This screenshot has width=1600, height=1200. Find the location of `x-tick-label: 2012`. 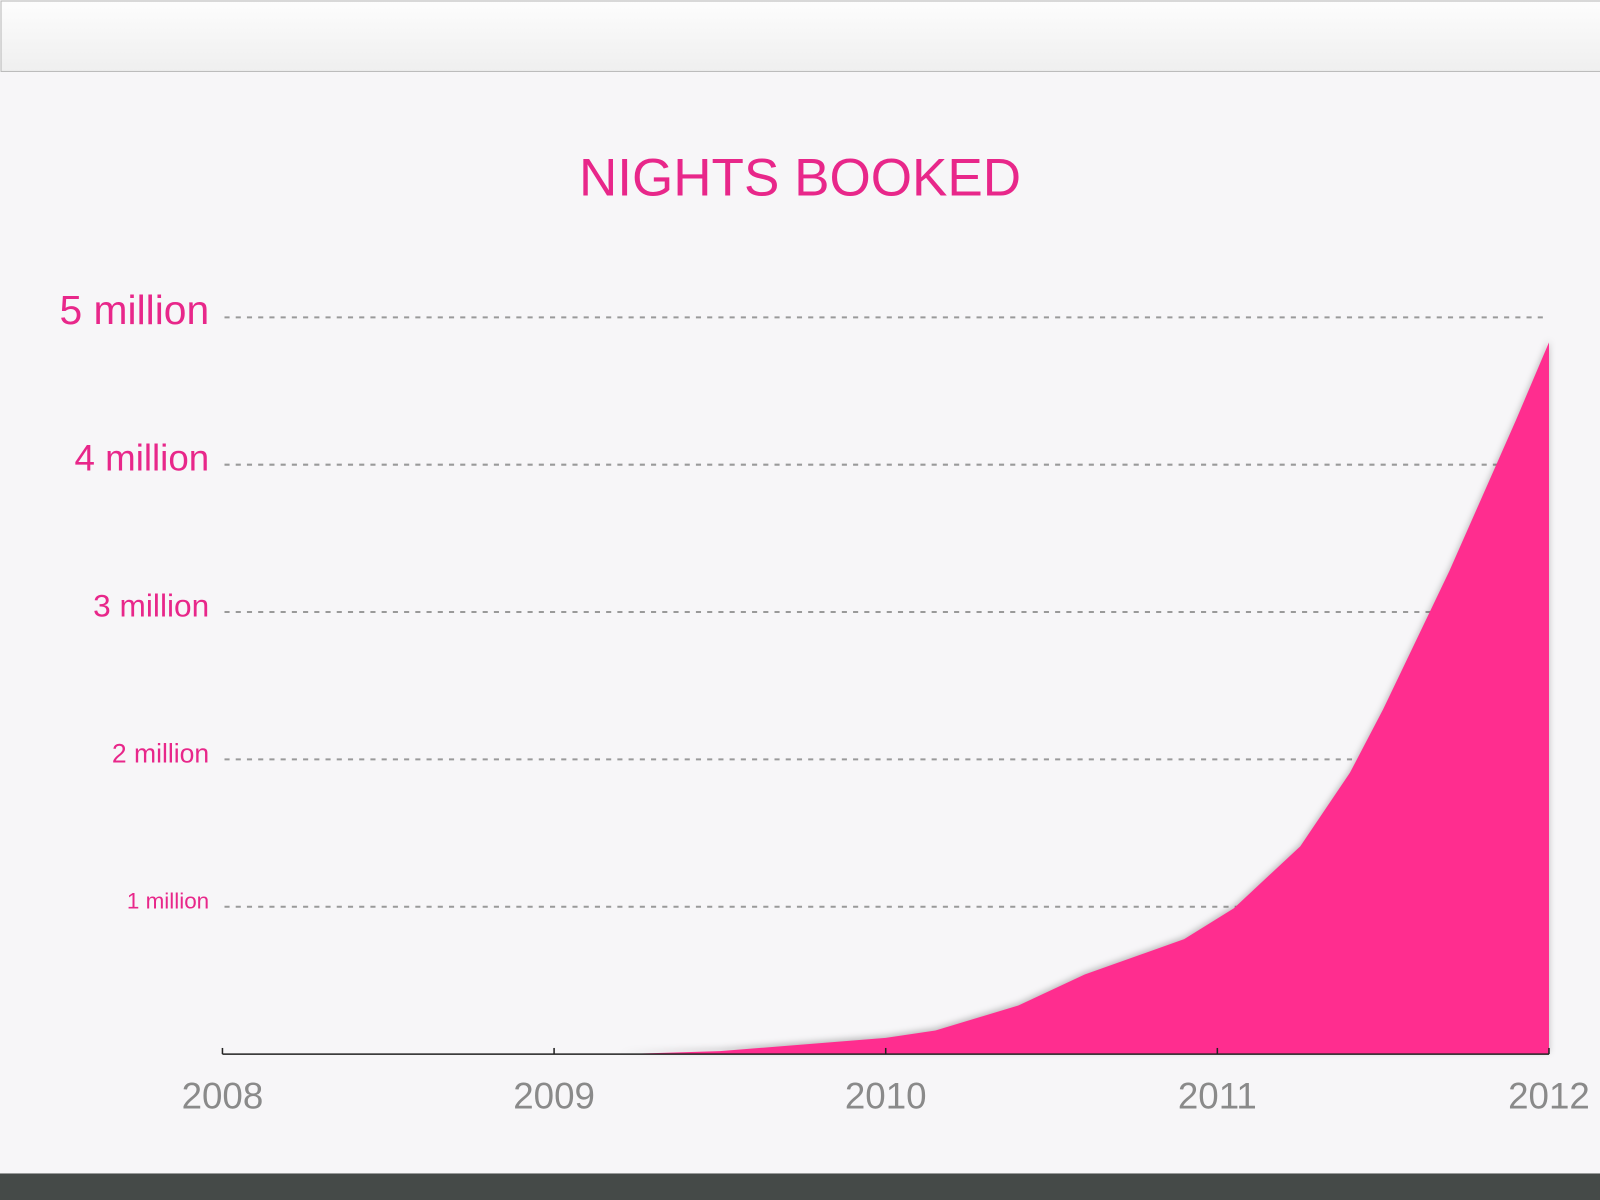

x-tick-label: 2012 is located at coordinates (1549, 1096).